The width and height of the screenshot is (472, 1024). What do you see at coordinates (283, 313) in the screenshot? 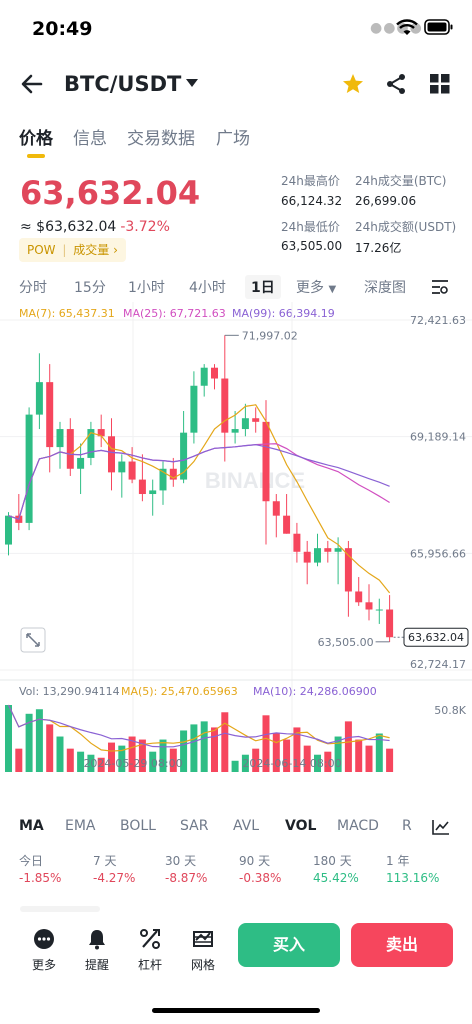
I see `ma99-legend: MA(99): 66,394.19` at bounding box center [283, 313].